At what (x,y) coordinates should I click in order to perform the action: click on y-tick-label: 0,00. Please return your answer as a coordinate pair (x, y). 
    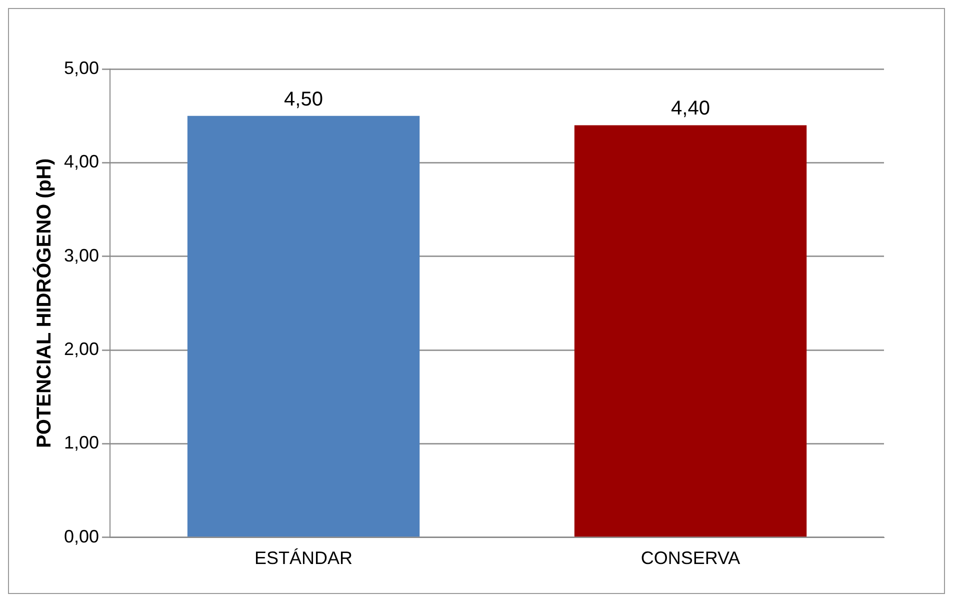
    Looking at the image, I should click on (82, 536).